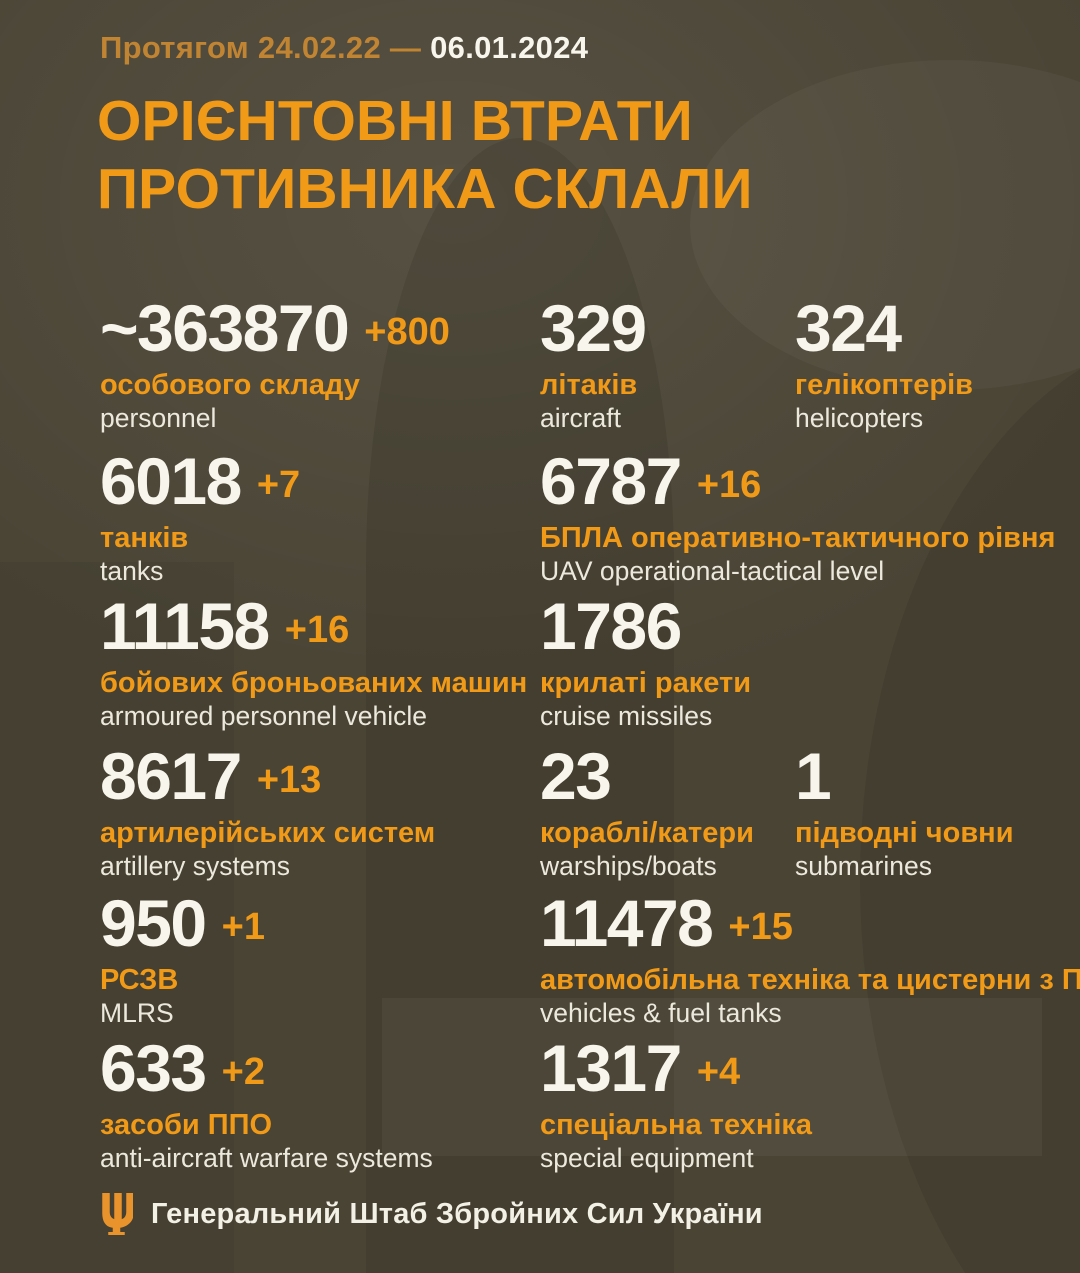 Image resolution: width=1080 pixels, height=1273 pixels. I want to click on stat-label-ua: автомобільна техніка та цистерни з ПММ, so click(810, 980).